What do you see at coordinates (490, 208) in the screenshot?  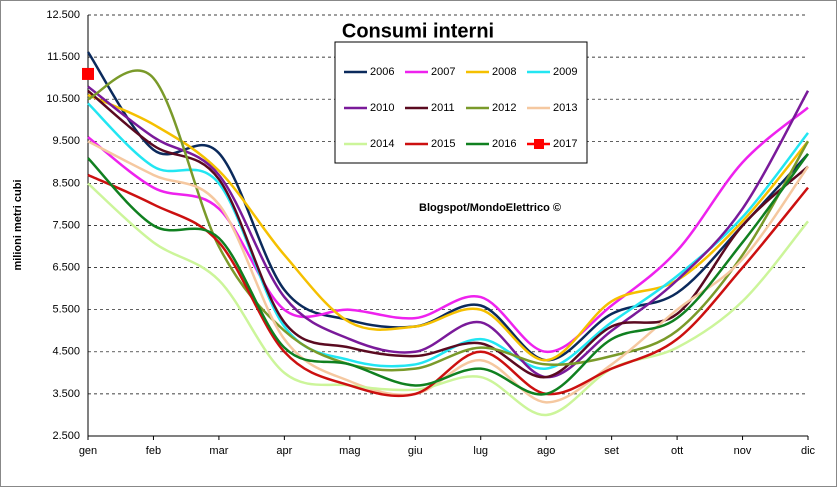 I see `annotation: Blogspot/MondoElettrico ©` at bounding box center [490, 208].